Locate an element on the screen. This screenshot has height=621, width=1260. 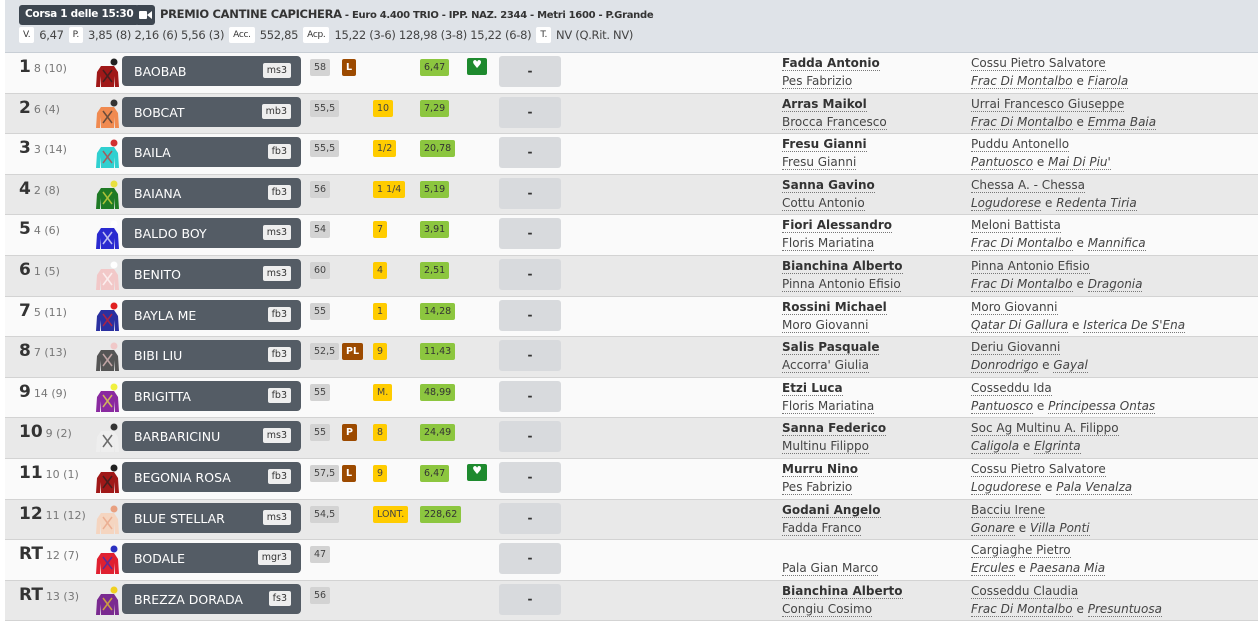
horse-name-button: BOBCAT mb3 is located at coordinates (211, 111).